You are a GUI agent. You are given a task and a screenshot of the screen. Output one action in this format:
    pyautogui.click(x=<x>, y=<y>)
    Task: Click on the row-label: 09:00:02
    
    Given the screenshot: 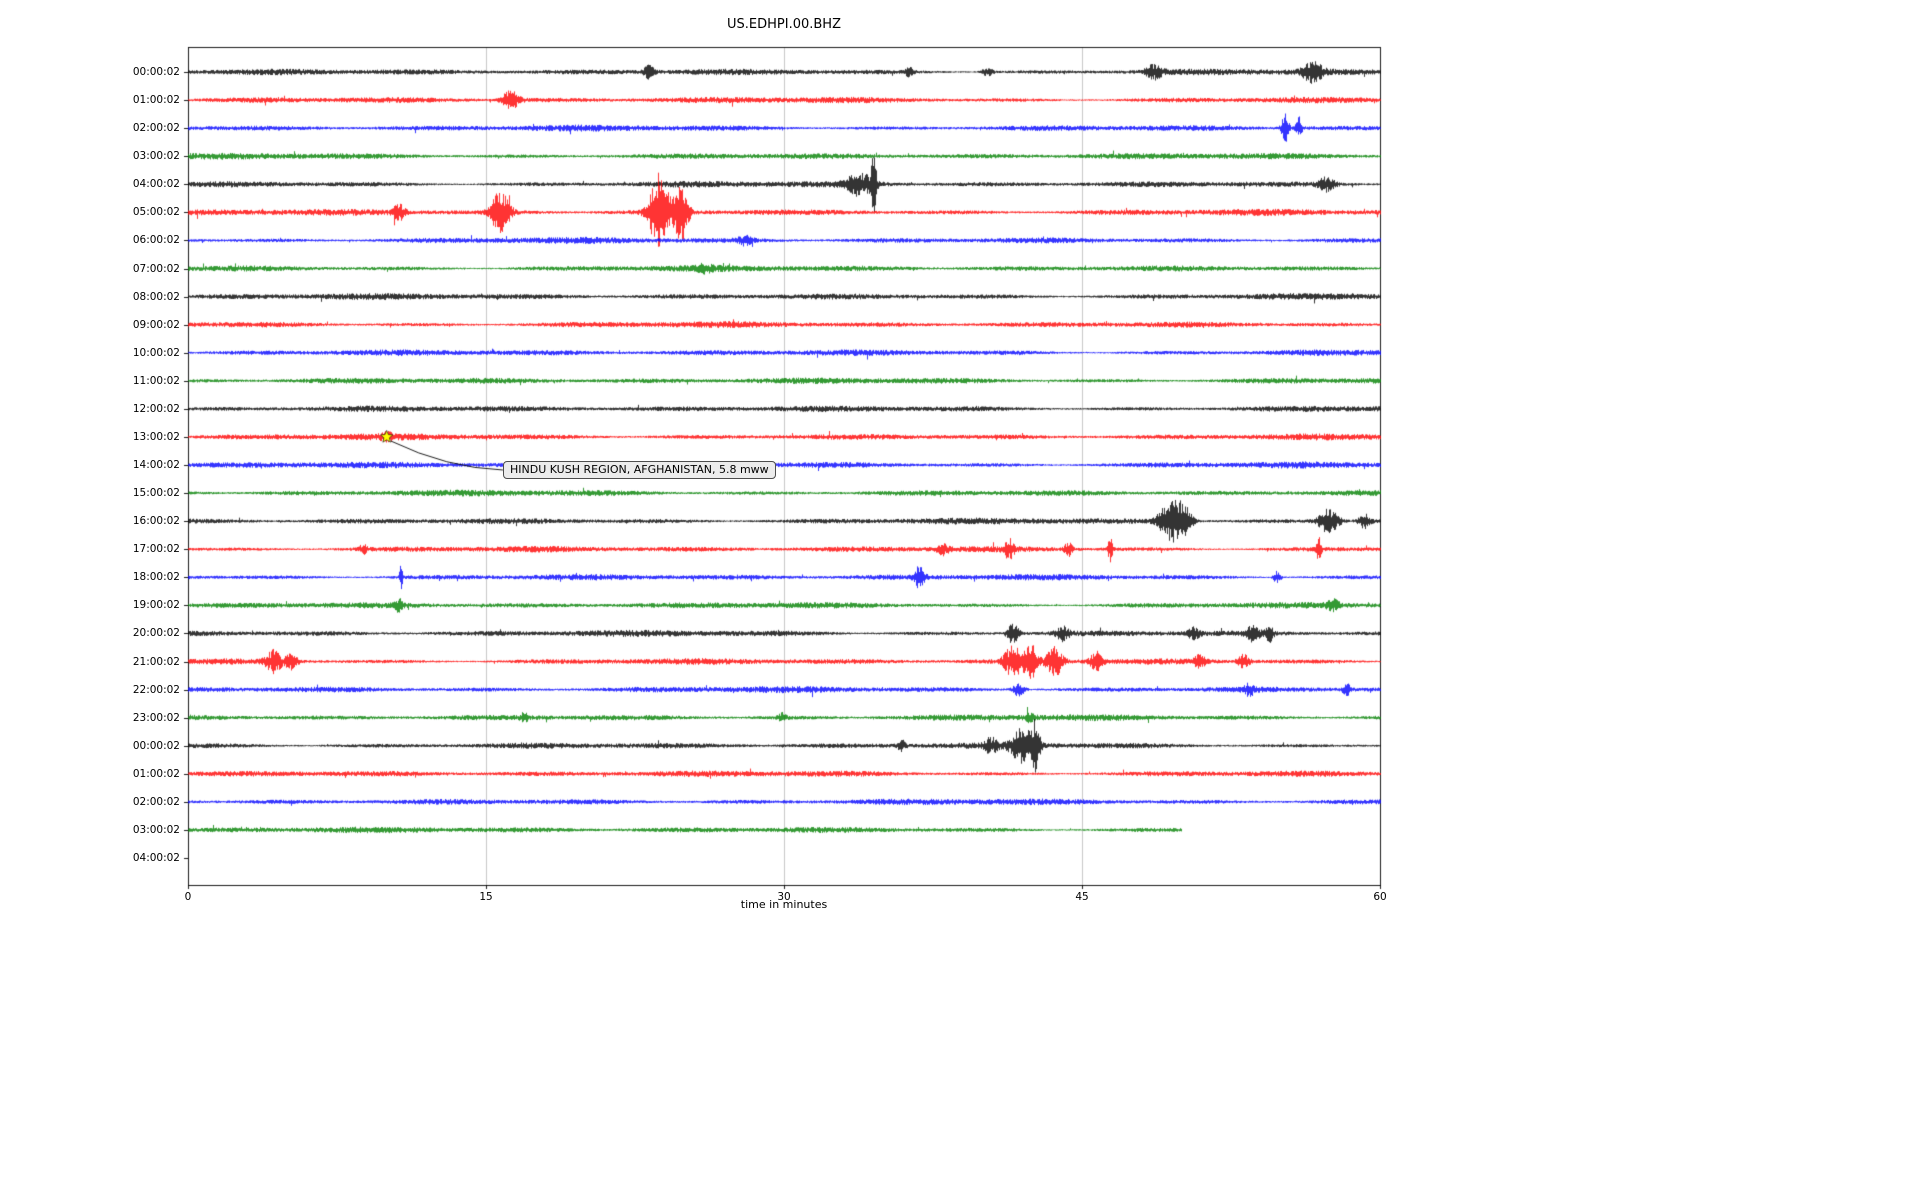 What is the action you would take?
    pyautogui.click(x=156, y=324)
    